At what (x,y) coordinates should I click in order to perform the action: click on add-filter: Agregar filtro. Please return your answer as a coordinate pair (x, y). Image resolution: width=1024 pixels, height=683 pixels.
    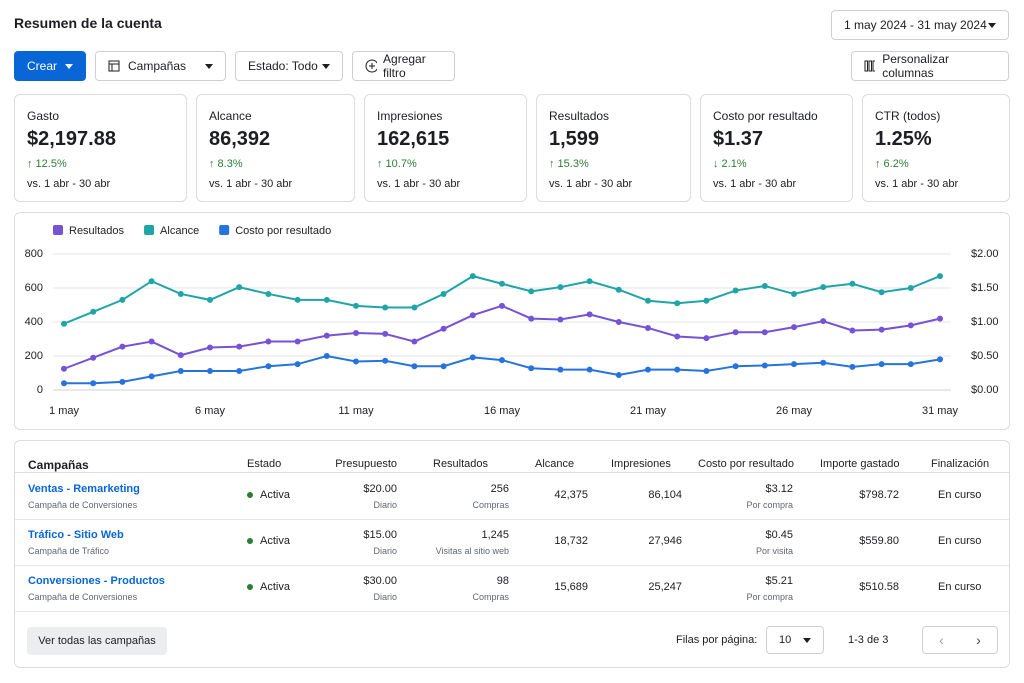
    Looking at the image, I should click on (403, 66).